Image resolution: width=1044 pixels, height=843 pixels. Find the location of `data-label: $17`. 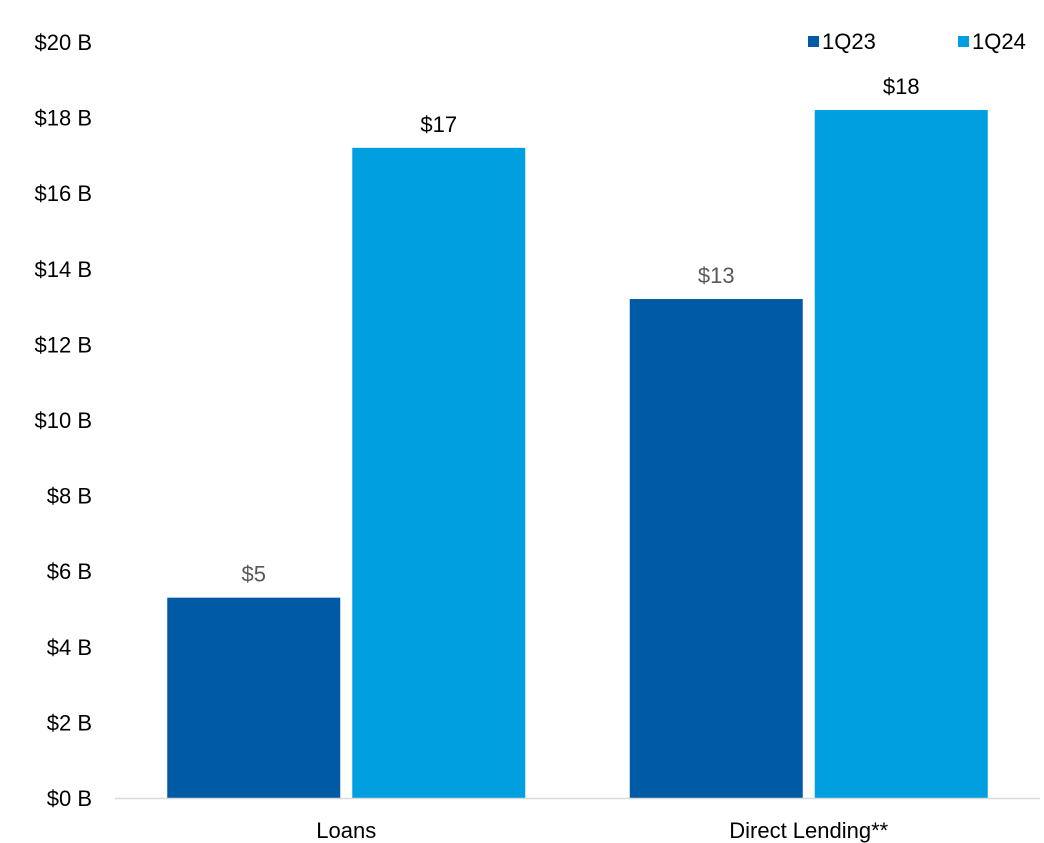

data-label: $17 is located at coordinates (438, 124).